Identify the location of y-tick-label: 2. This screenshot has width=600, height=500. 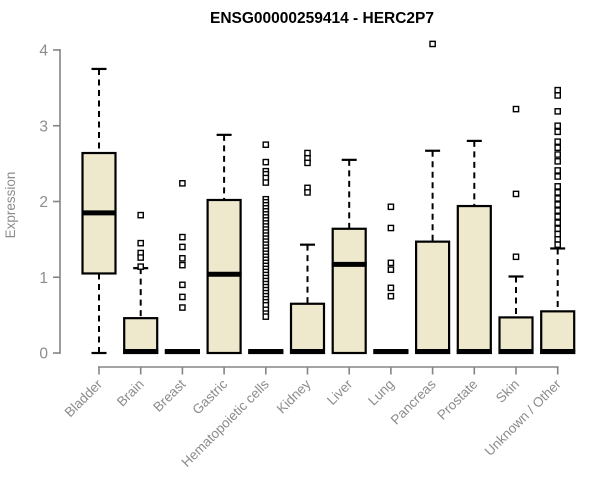
(43, 202).